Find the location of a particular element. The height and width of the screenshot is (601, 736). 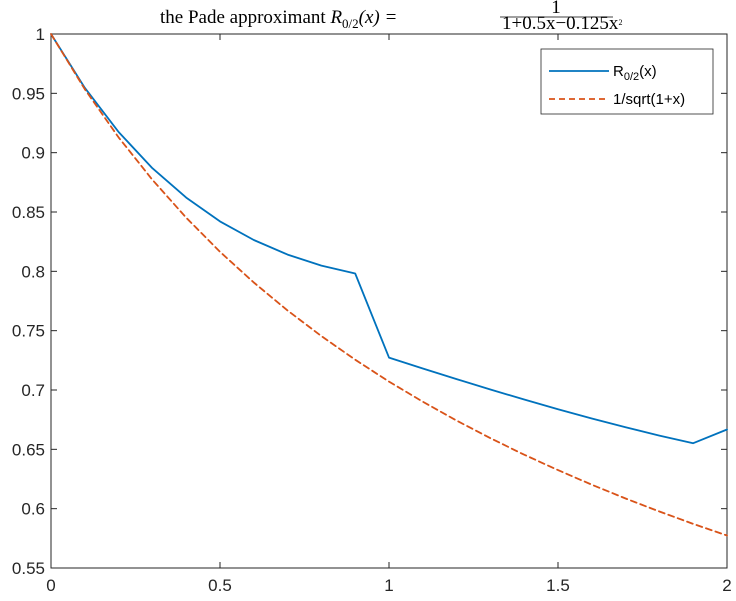

y-tick-label: 0.8 is located at coordinates (33, 271).